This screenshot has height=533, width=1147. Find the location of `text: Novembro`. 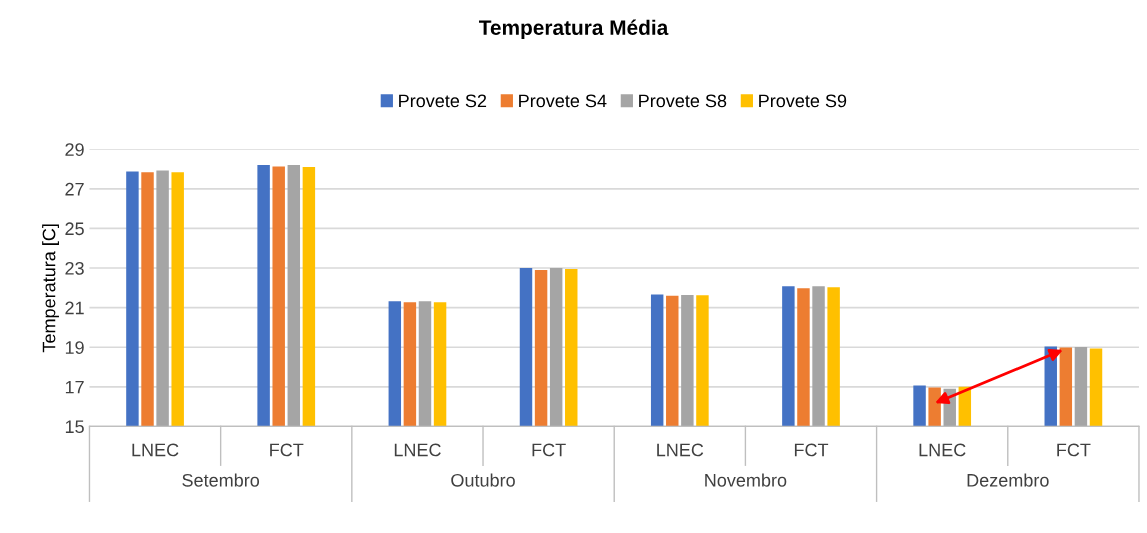

text: Novembro is located at coordinates (746, 480).